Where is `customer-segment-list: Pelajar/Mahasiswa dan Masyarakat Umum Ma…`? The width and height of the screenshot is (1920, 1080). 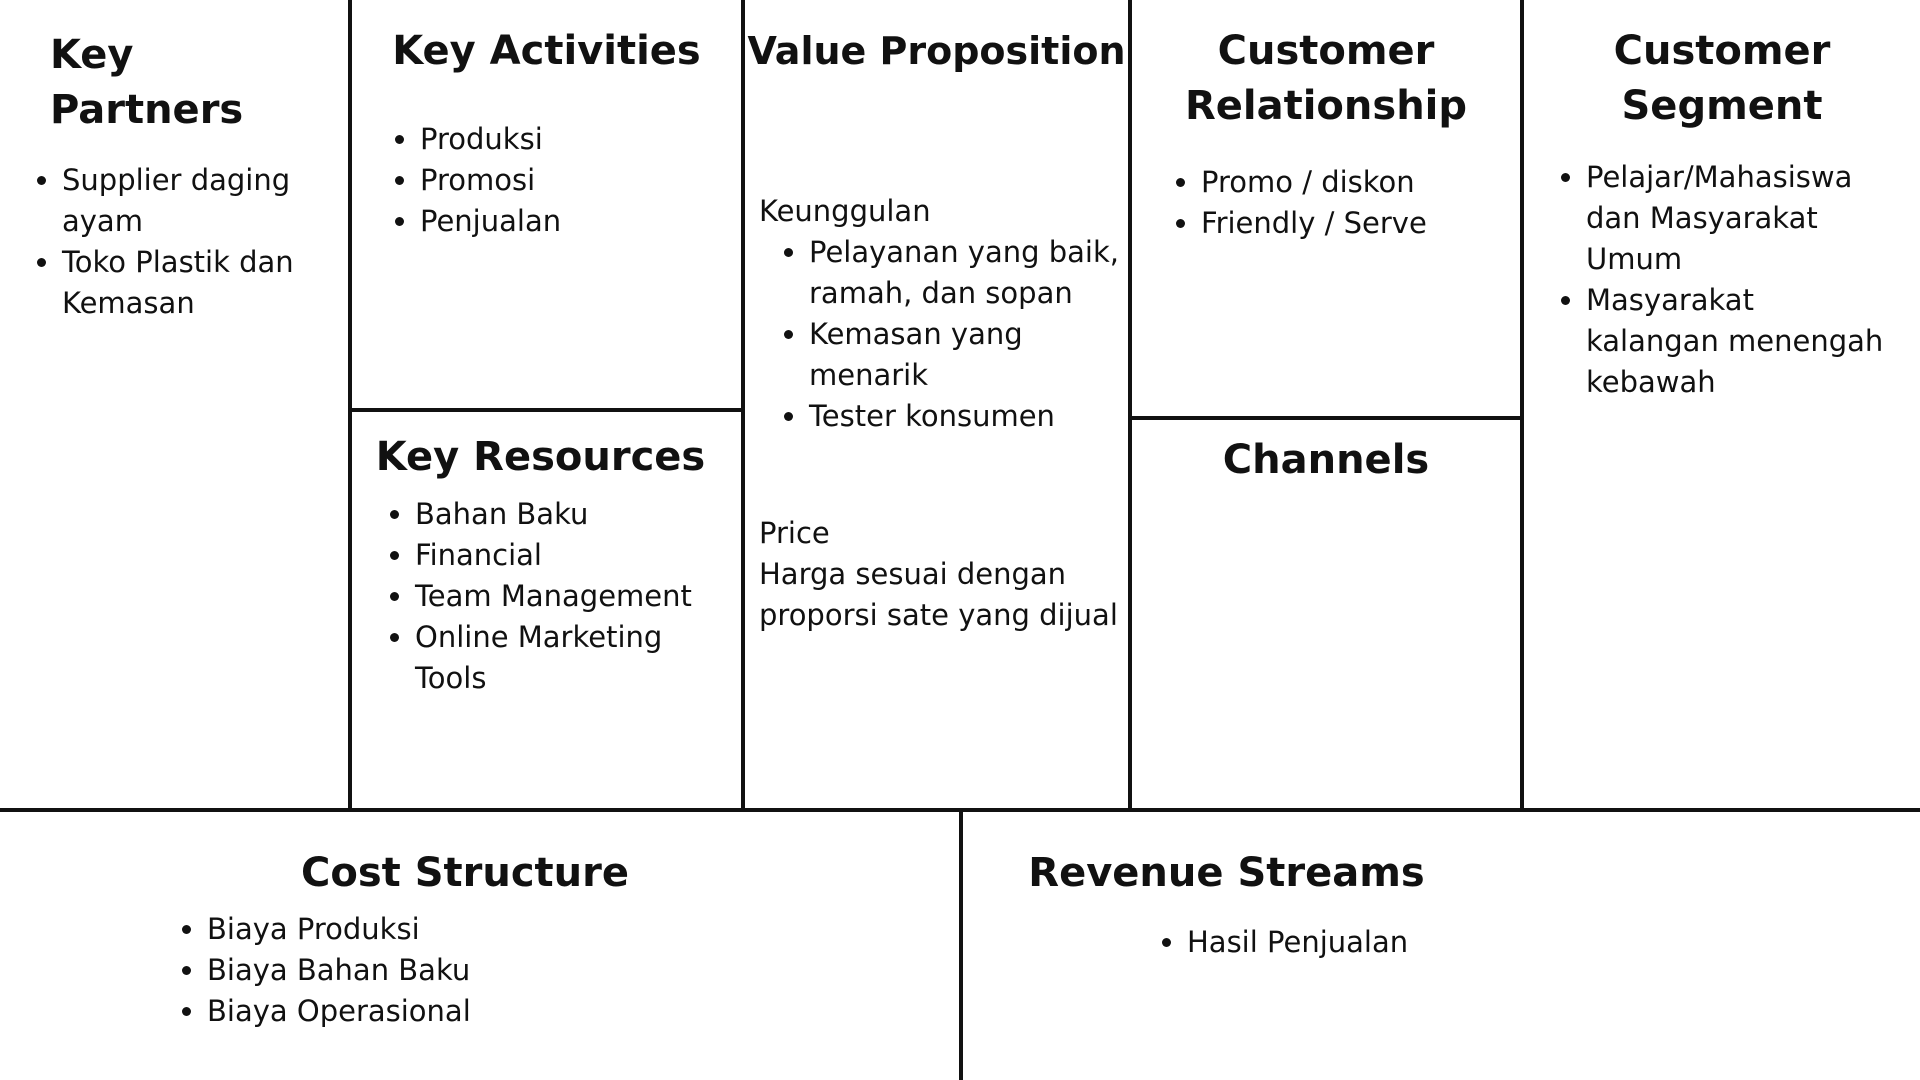 customer-segment-list: Pelajar/Mahasiswa dan Masyarakat Umum Ma… is located at coordinates (1705, 280).